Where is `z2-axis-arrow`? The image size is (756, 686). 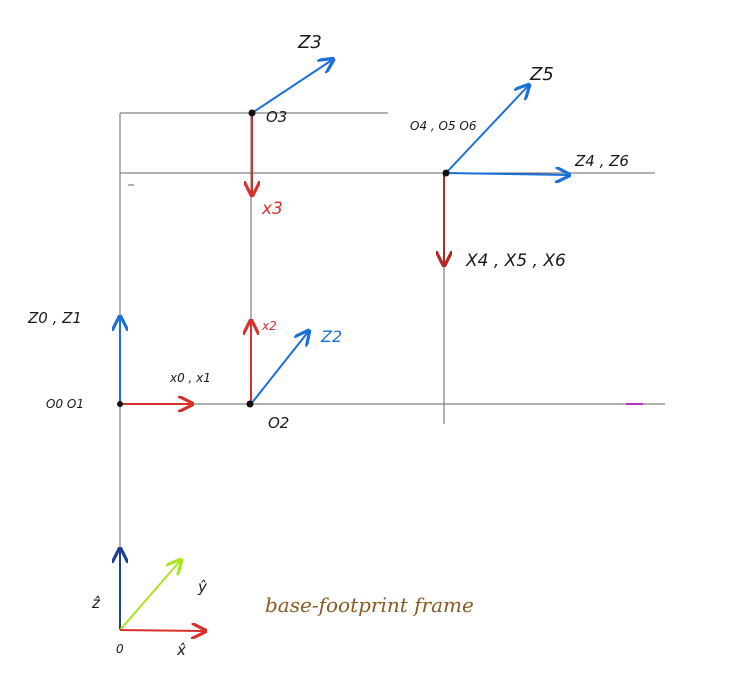 z2-axis-arrow is located at coordinates (279, 368).